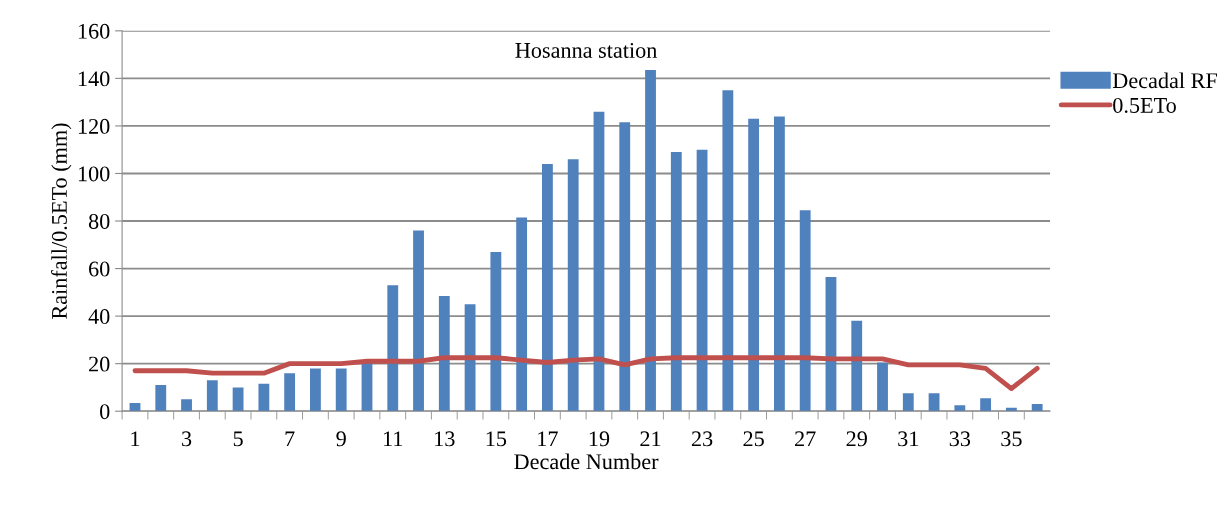 This screenshot has width=1221, height=514. What do you see at coordinates (445, 439) in the screenshot?
I see `x-tick-label: 13` at bounding box center [445, 439].